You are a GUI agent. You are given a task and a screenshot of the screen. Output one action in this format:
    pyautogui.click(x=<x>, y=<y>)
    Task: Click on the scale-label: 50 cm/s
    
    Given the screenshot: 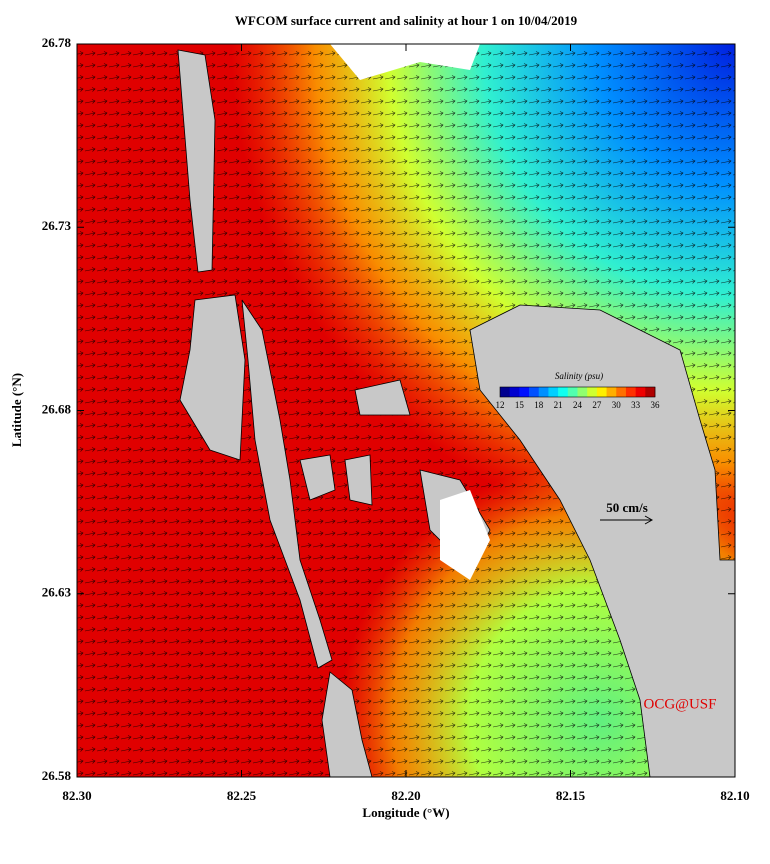 What is the action you would take?
    pyautogui.click(x=627, y=507)
    